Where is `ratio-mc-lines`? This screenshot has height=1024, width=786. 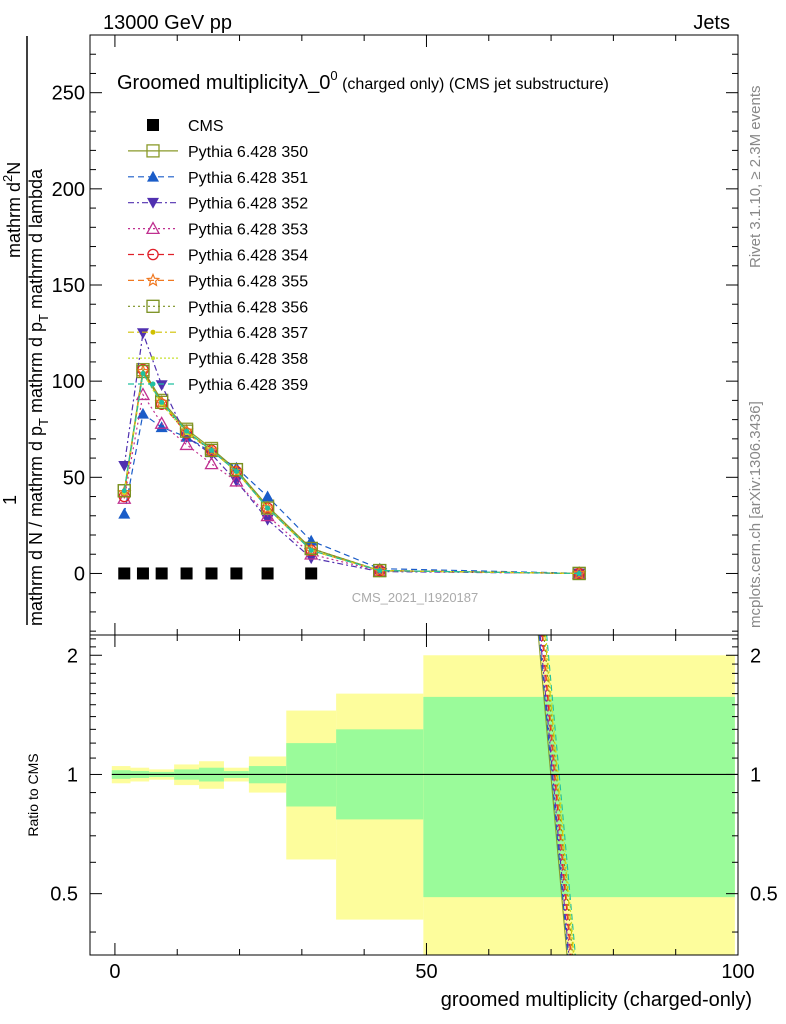 ratio-mc-lines is located at coordinates (556, 795).